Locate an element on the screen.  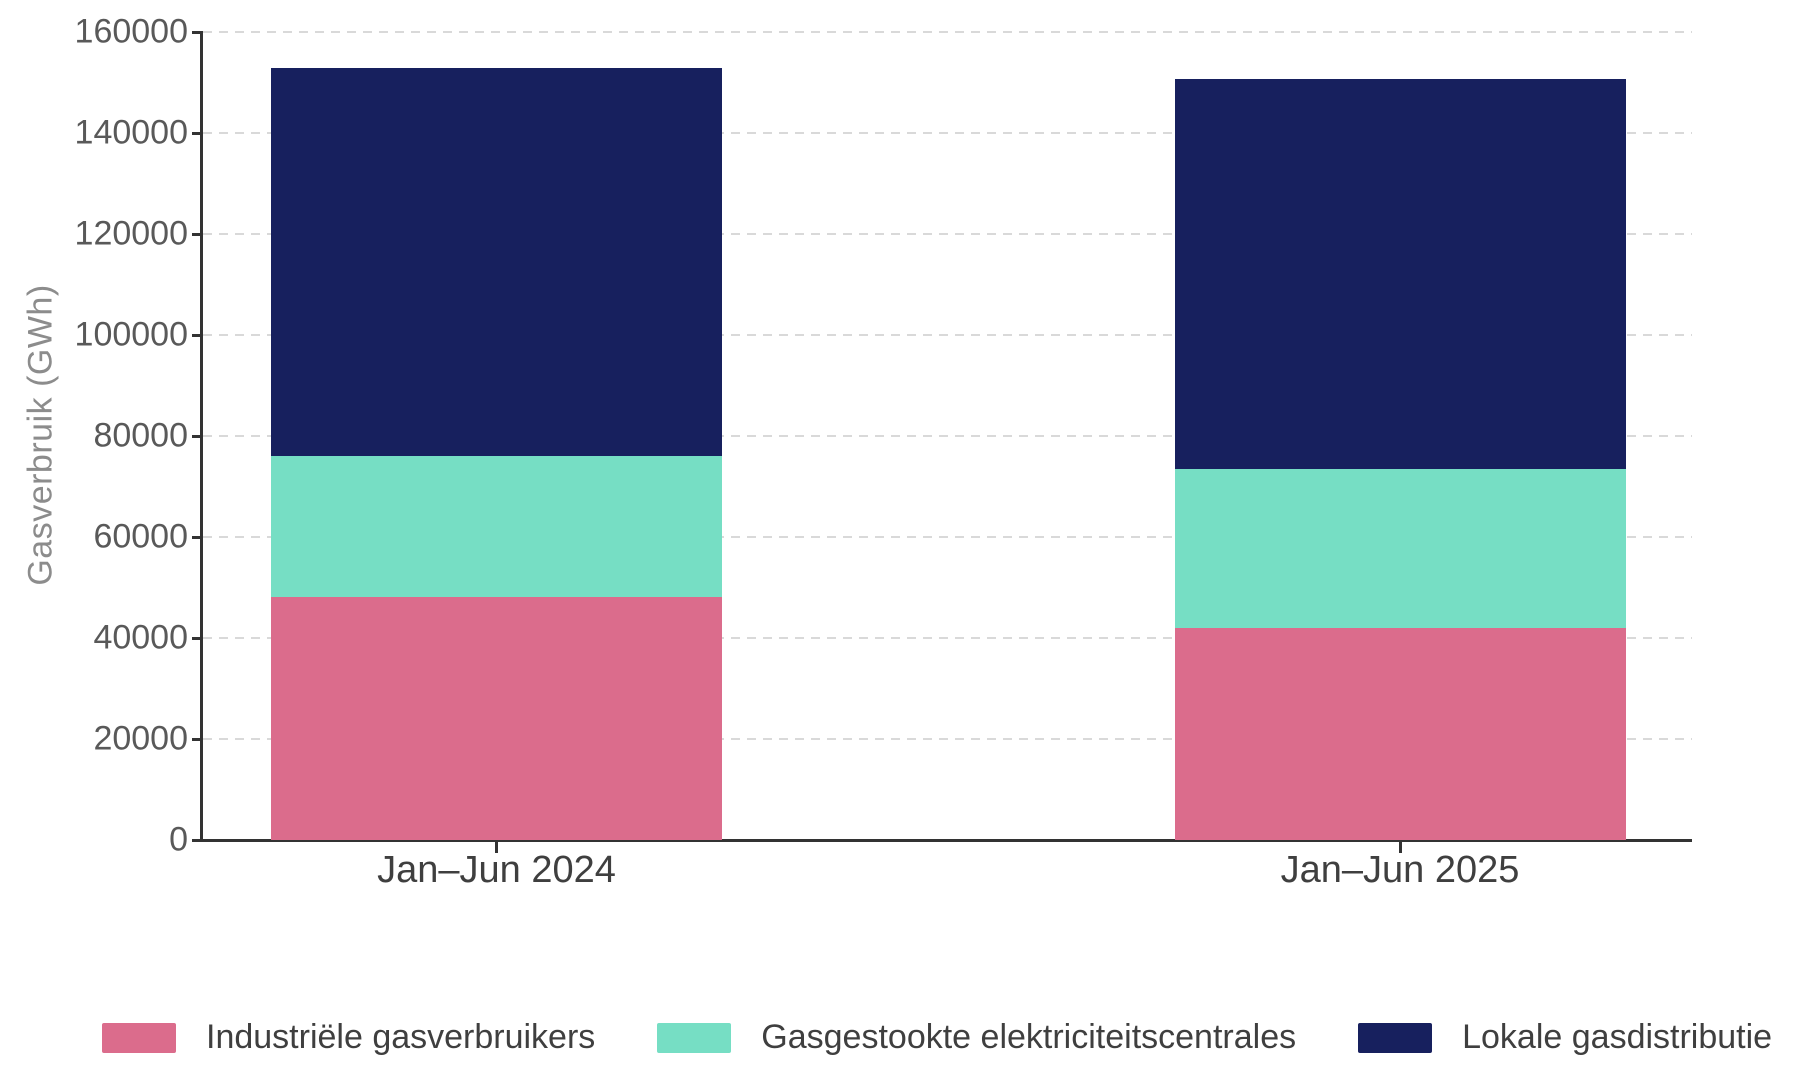
legend-item: Gasgestookte elektriciteitscentrales is located at coordinates (976, 1037).